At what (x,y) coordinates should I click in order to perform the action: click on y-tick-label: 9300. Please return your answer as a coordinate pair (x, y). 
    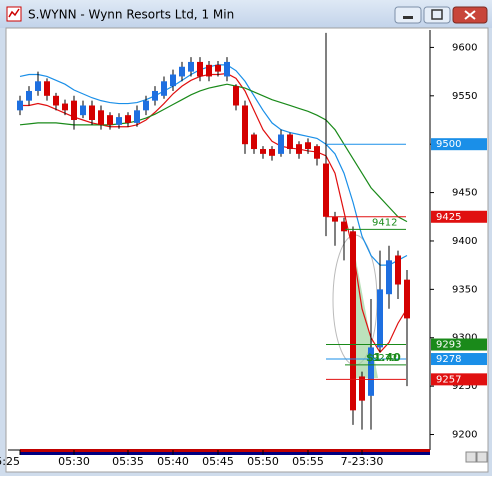
    Looking at the image, I should click on (464, 338).